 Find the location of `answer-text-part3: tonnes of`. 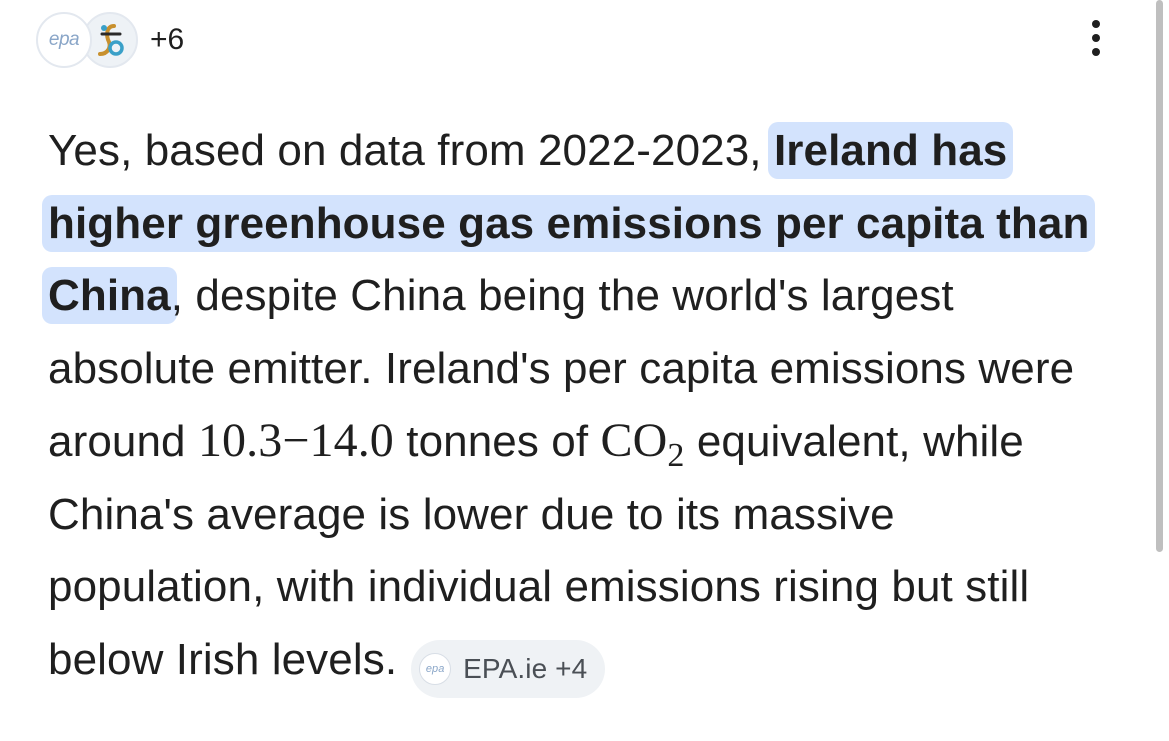

answer-text-part3: tonnes of is located at coordinates (497, 441).